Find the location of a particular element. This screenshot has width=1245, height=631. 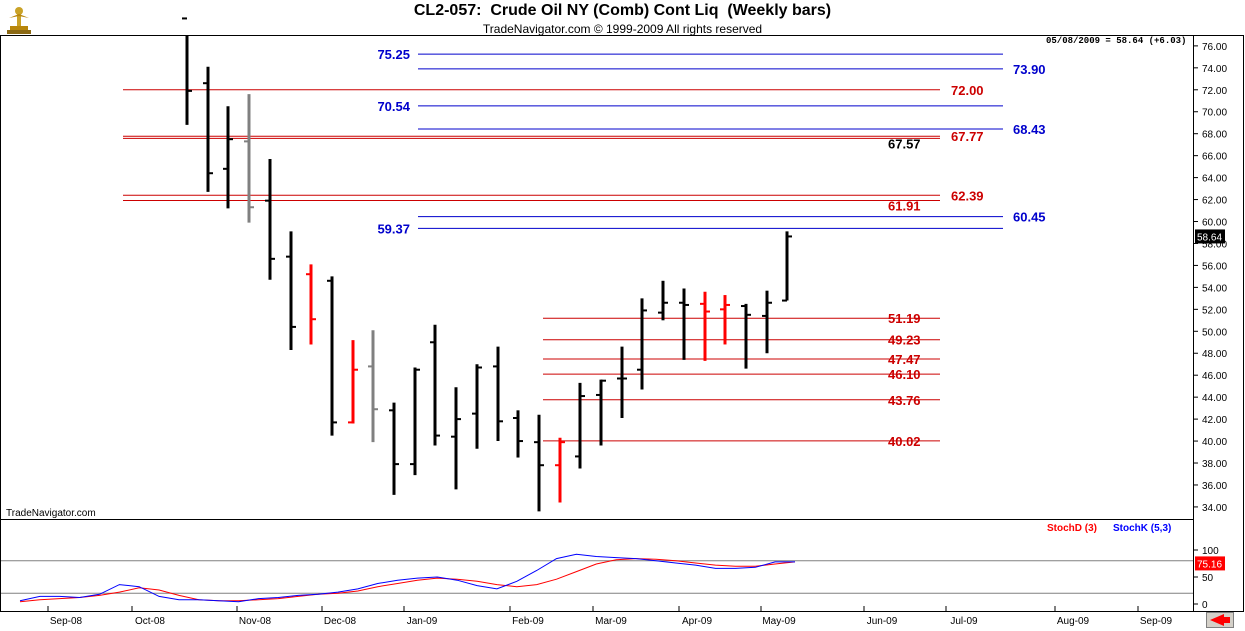

fib-label: 47.47 is located at coordinates (904, 359).